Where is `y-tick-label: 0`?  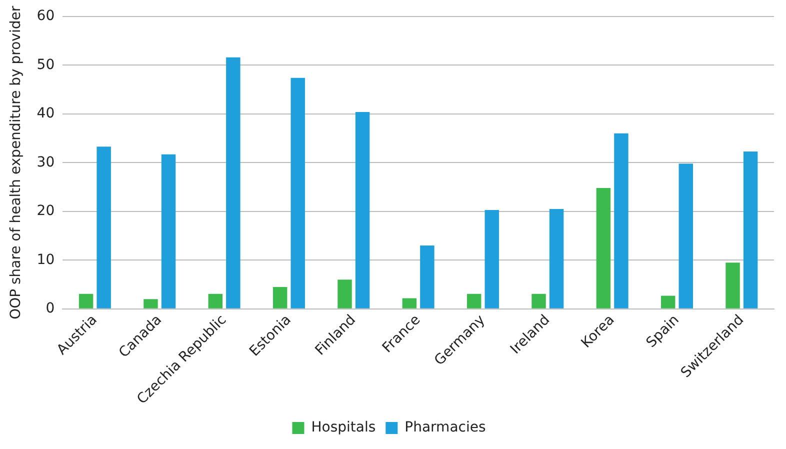 y-tick-label: 0 is located at coordinates (50, 308).